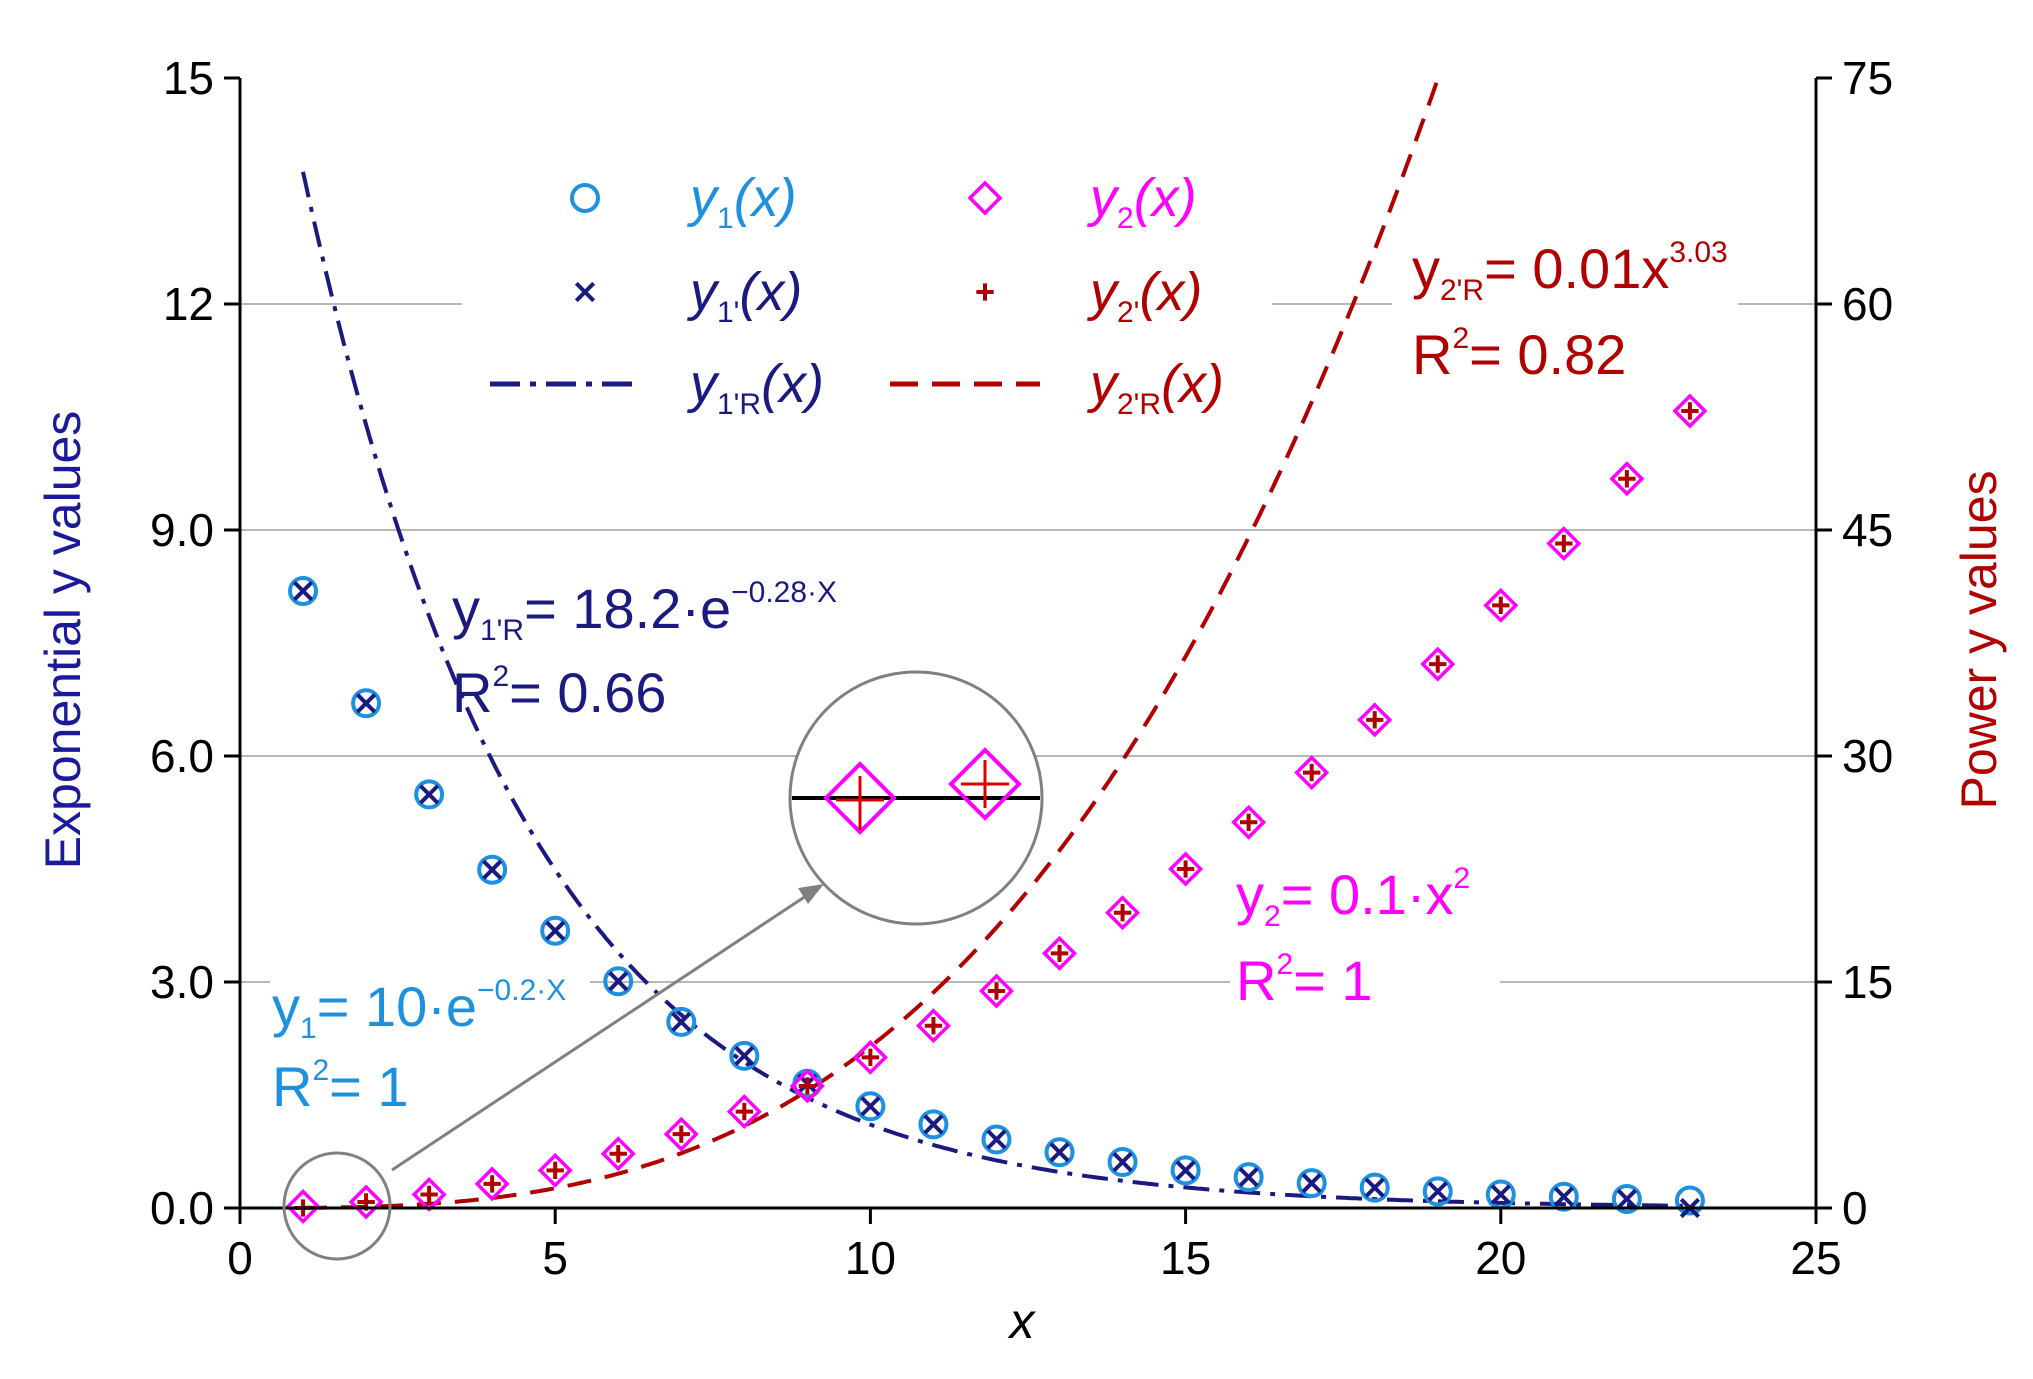 The height and width of the screenshot is (1379, 2033). Describe the element at coordinates (1304, 980) in the screenshot. I see `y2-r2: R2= 1` at that location.